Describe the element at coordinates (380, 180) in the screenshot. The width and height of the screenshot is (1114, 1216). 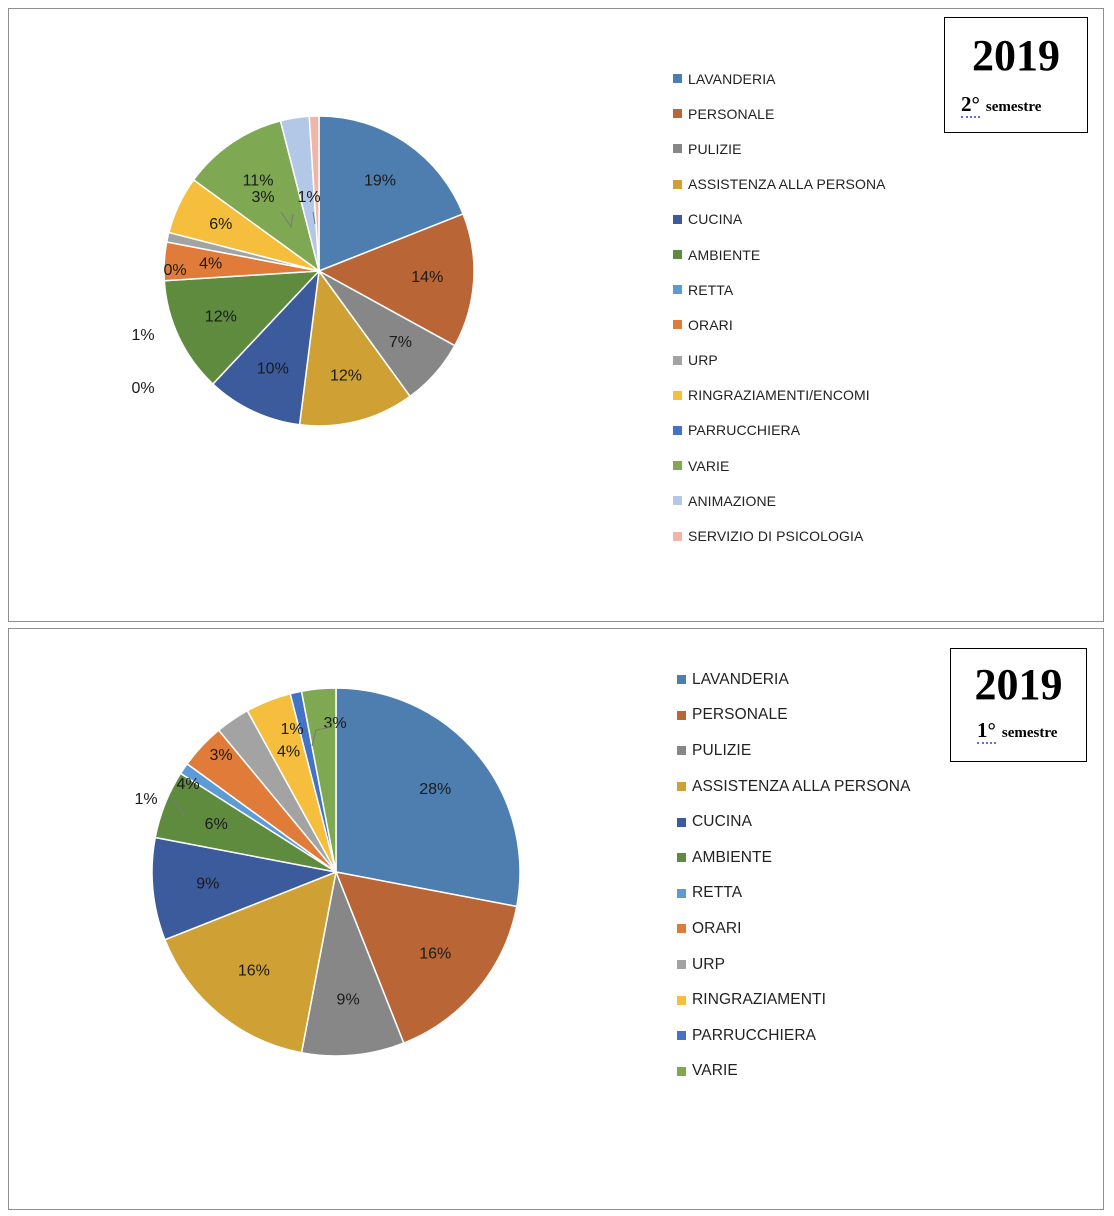
I see `data-label-lavanderia: 19%` at that location.